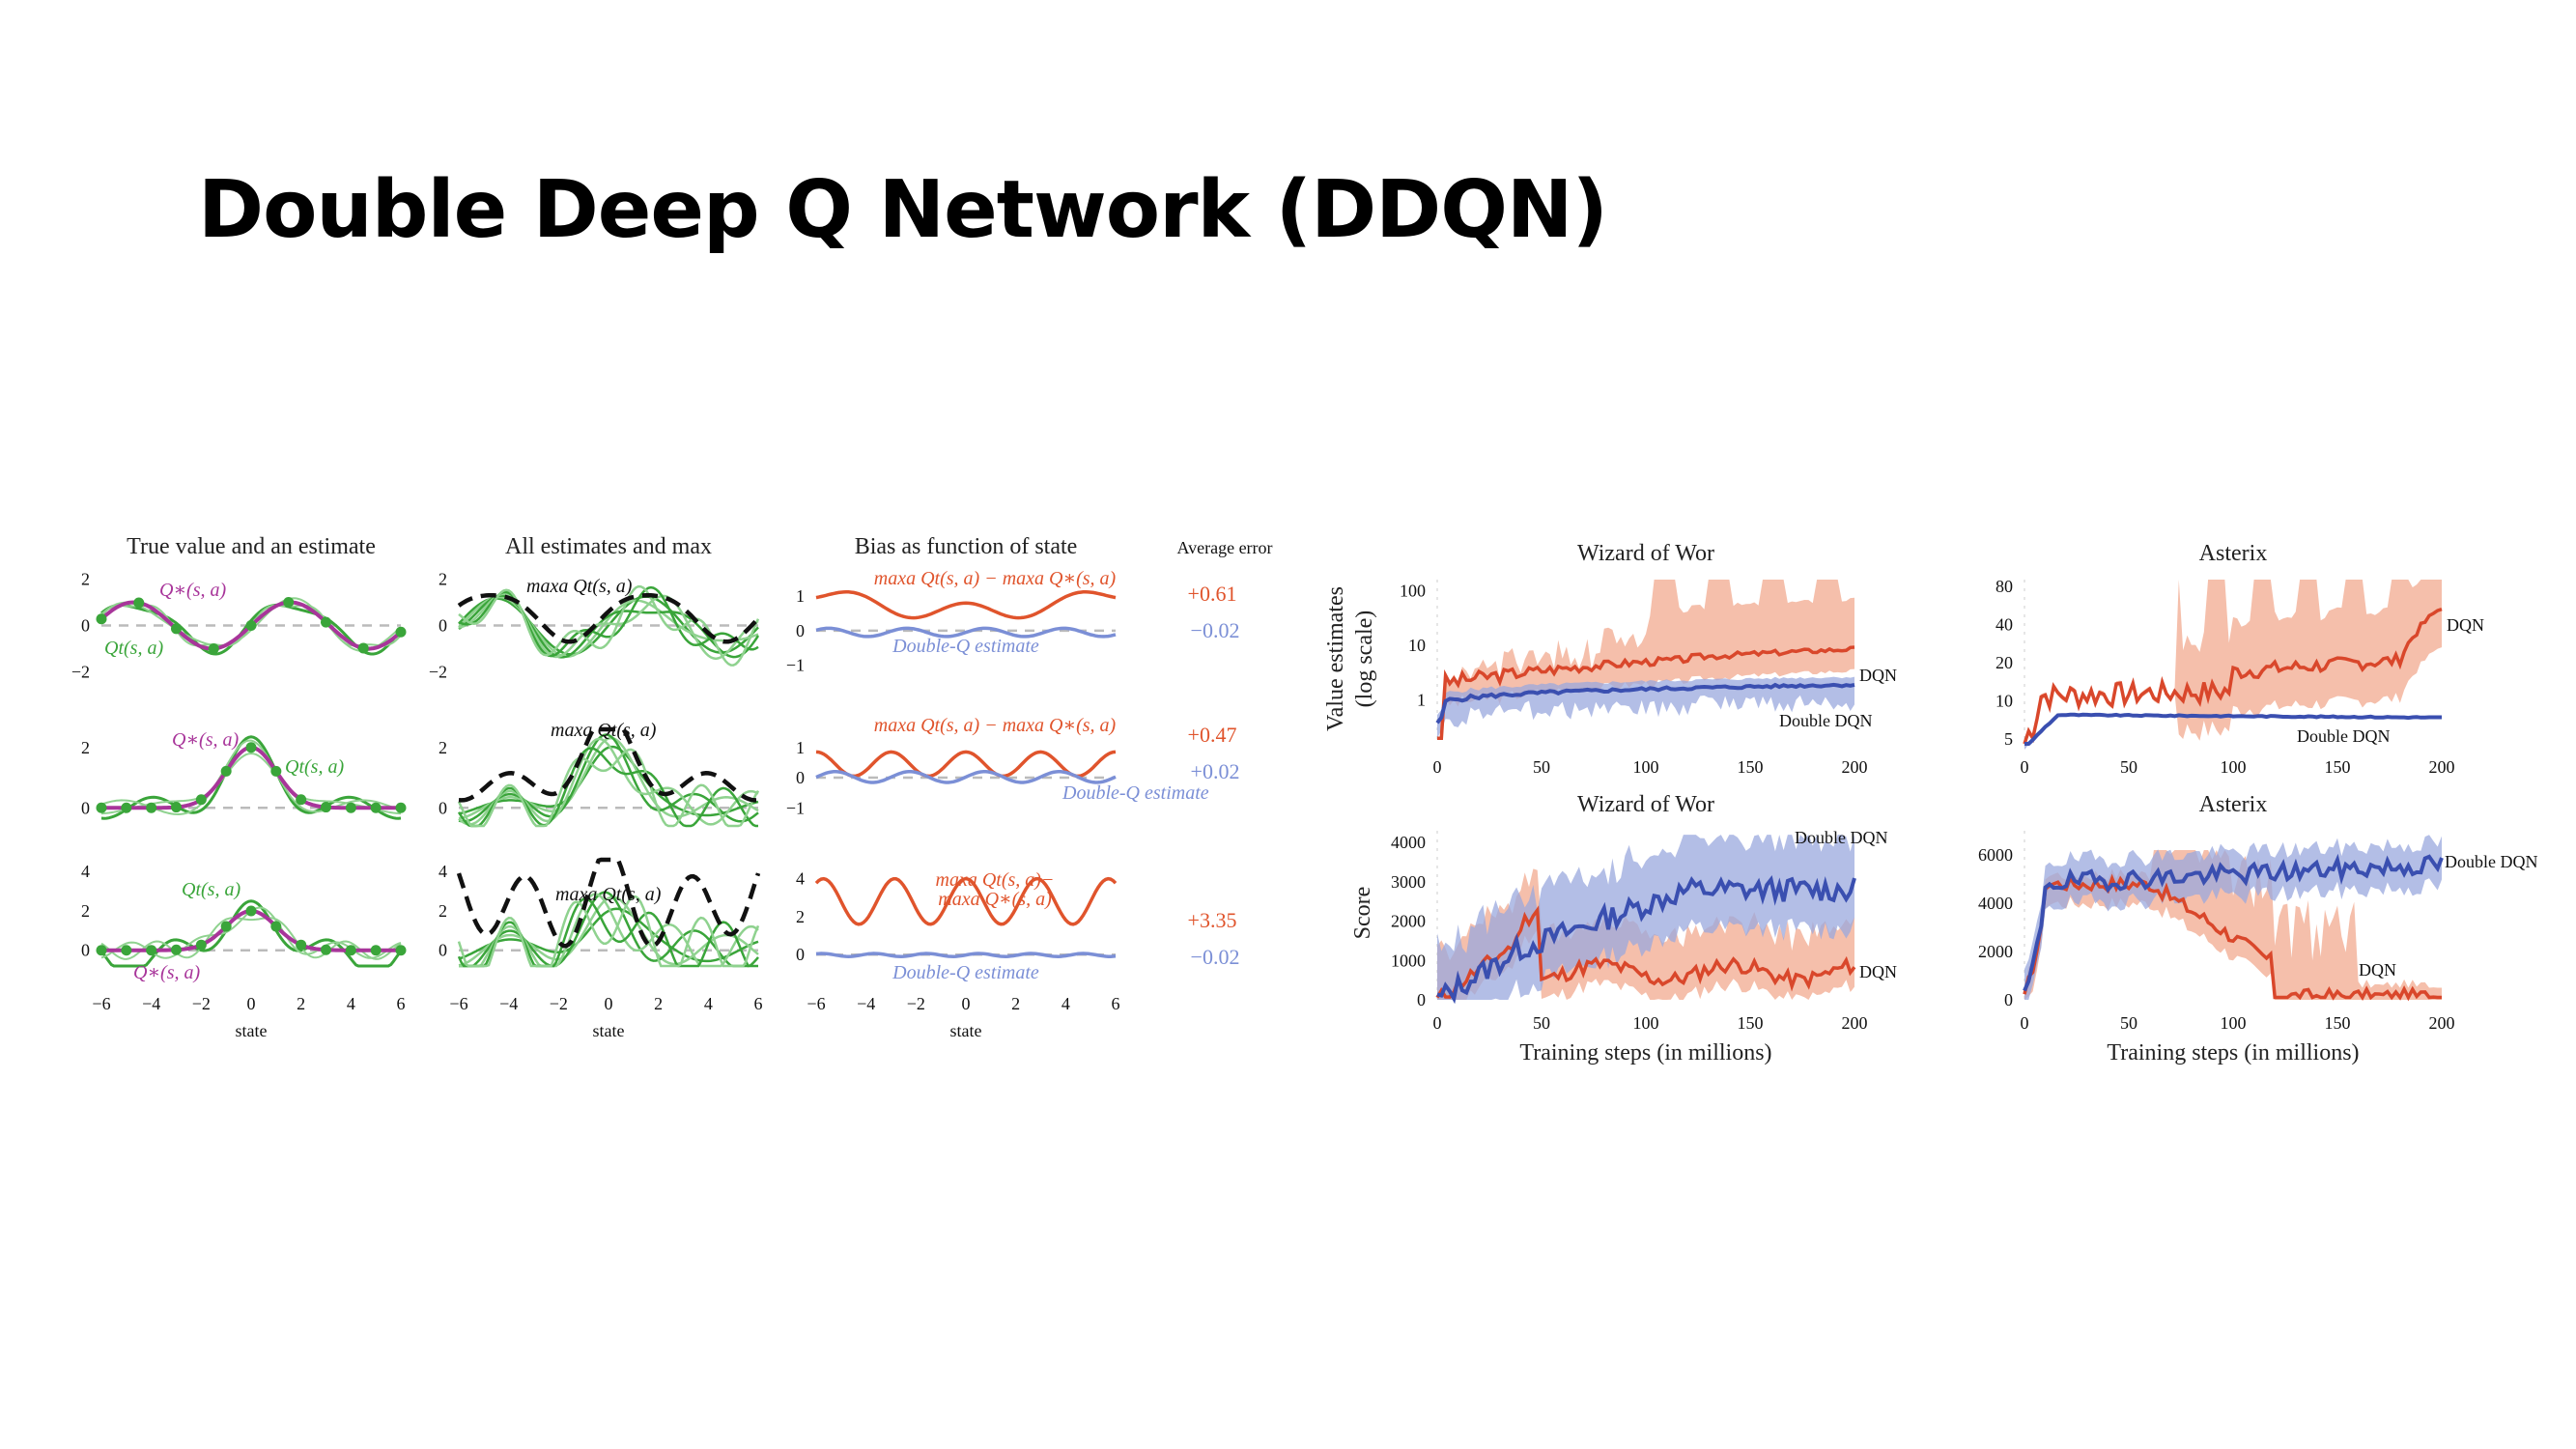 This screenshot has width=2576, height=1449. I want to click on y-tick-label: 3000, so click(1408, 882).